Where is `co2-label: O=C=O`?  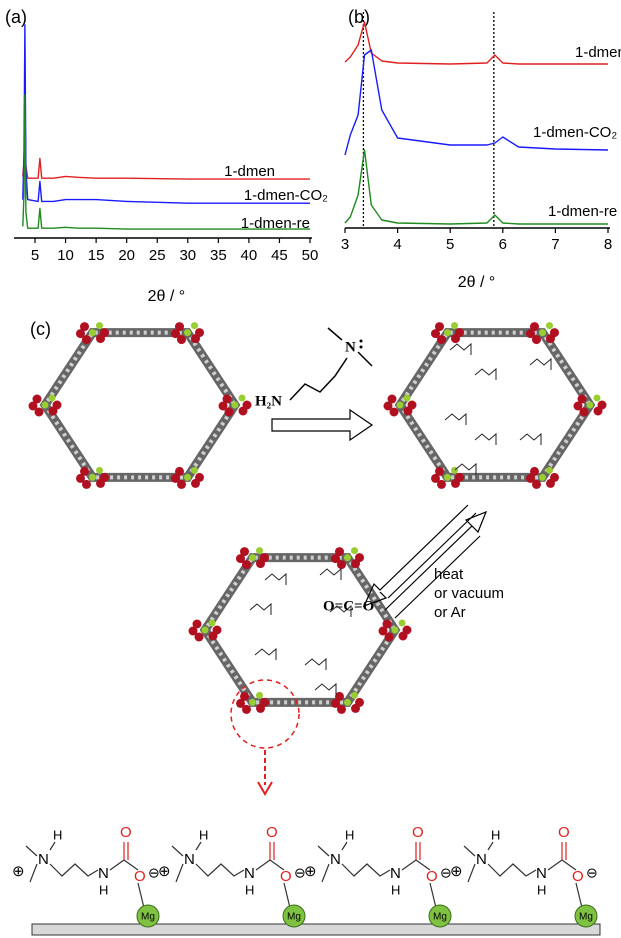 co2-label: O=C=O is located at coordinates (348, 606).